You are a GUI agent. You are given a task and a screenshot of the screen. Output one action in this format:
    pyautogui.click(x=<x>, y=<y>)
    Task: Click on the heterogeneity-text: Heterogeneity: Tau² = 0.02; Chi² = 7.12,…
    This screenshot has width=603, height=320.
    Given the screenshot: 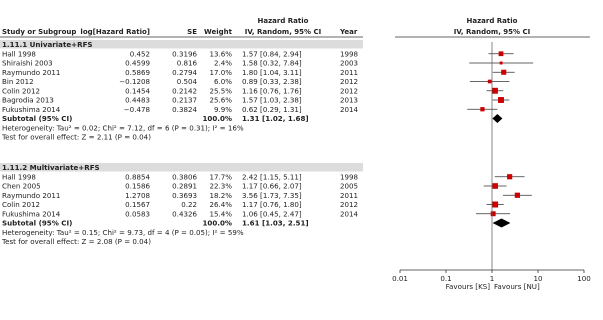 What is the action you would take?
    pyautogui.click(x=123, y=127)
    